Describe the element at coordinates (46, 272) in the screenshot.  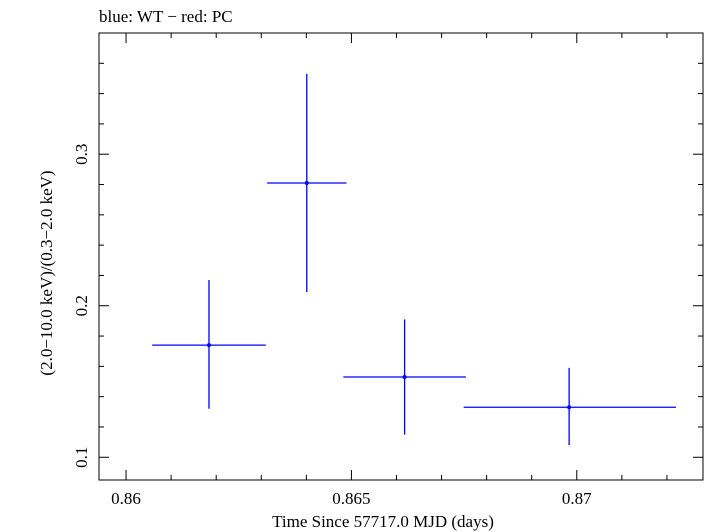
I see `y-axis-label: (2.0−10.0 keV)/(0.3−2.0 keV)` at that location.